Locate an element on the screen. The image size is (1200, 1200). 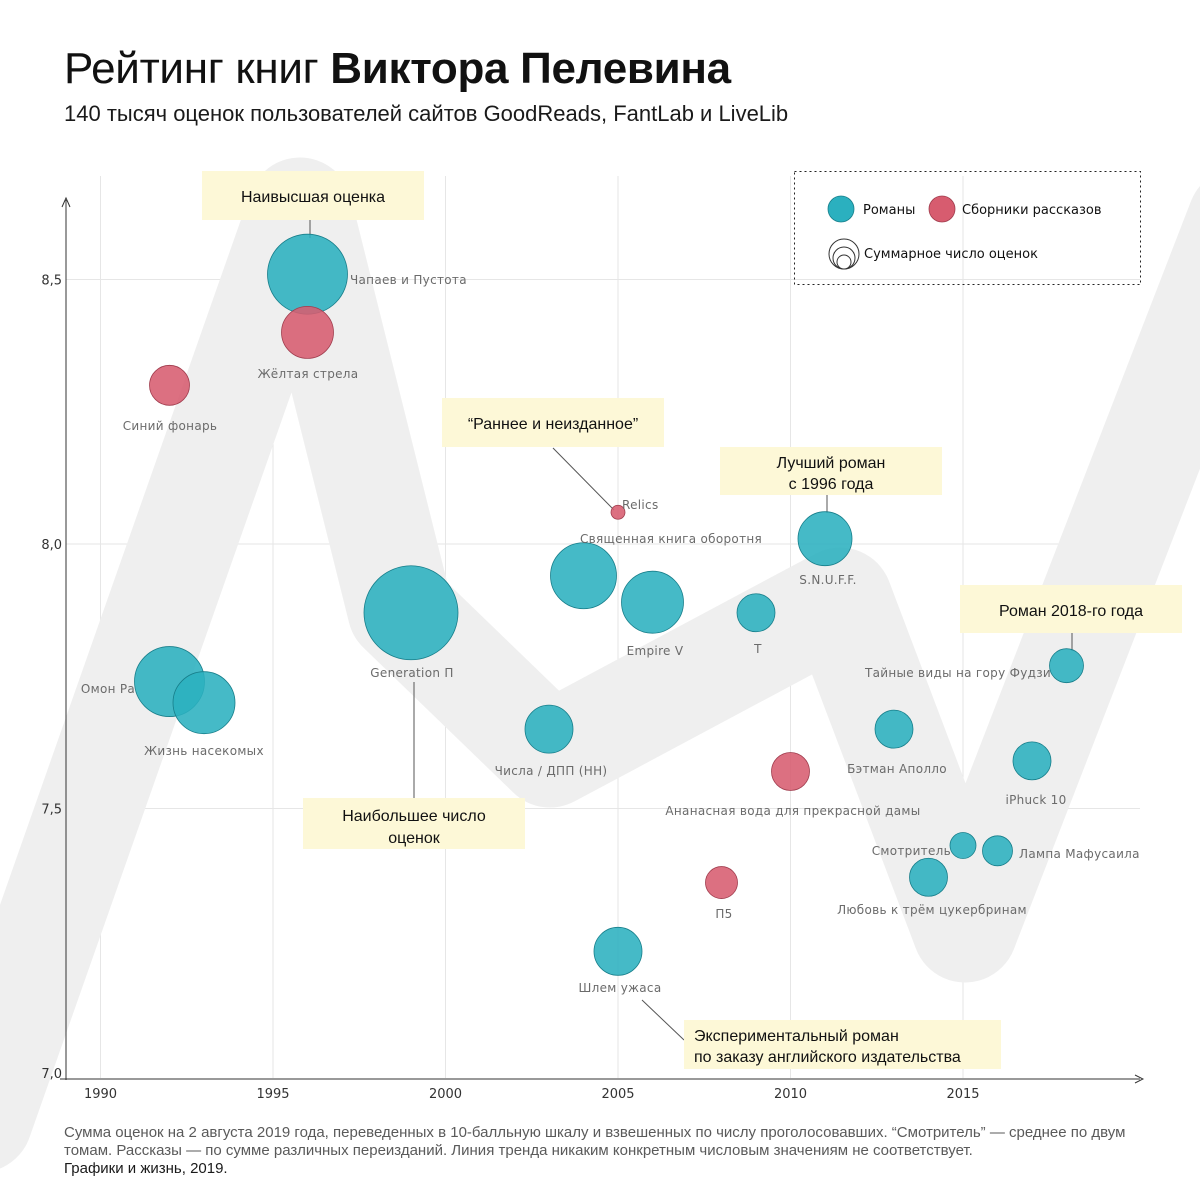
bubble-label: П5 is located at coordinates (723, 914).